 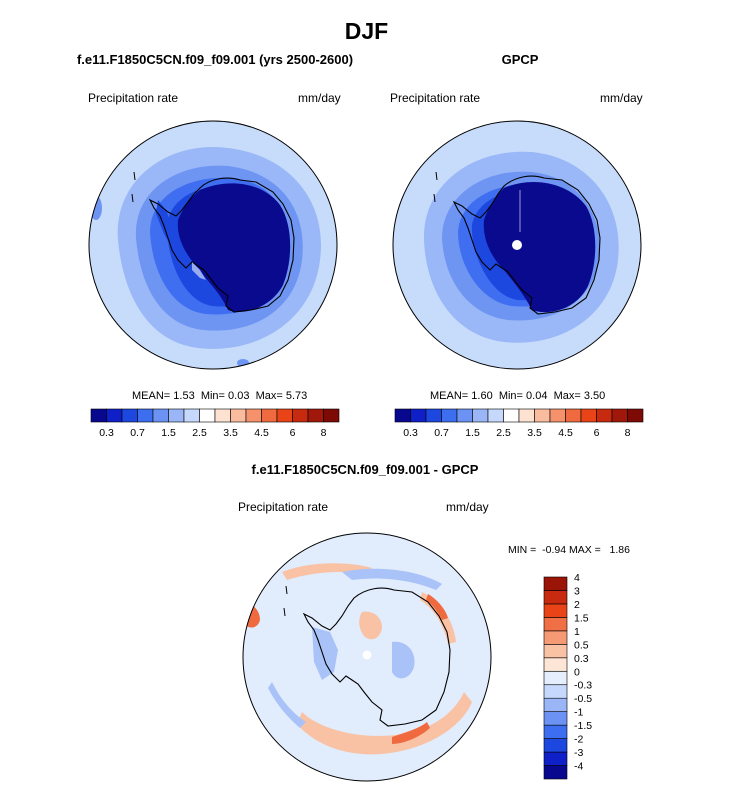 I want to click on panel2-polar-map, so click(x=517, y=245).